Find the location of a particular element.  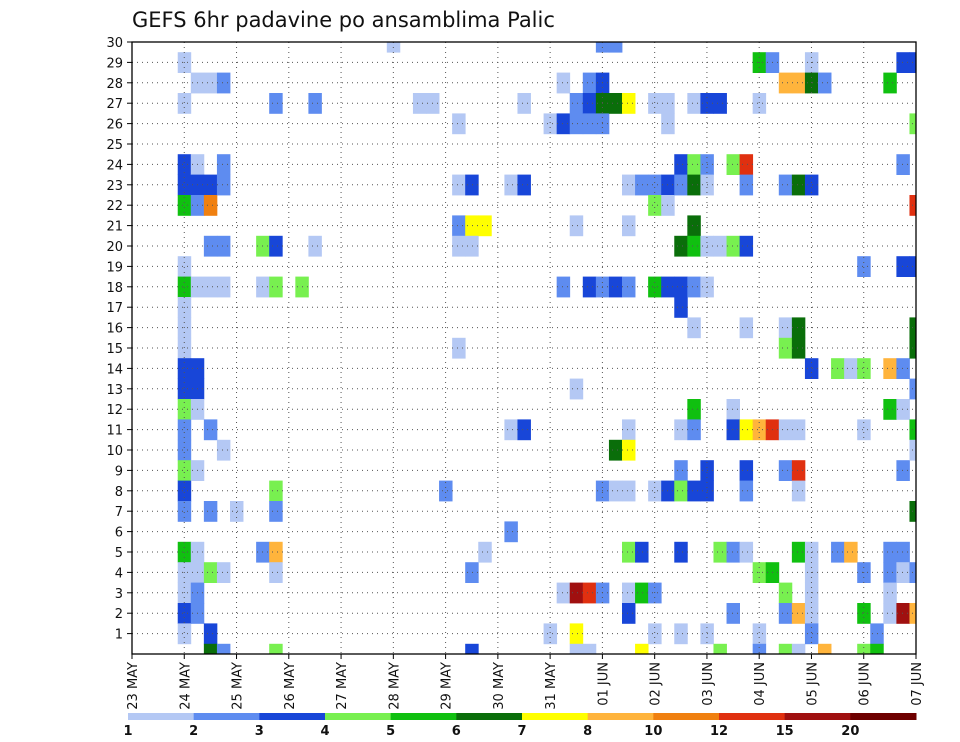

colorbar-level-label: 3 is located at coordinates (259, 731).